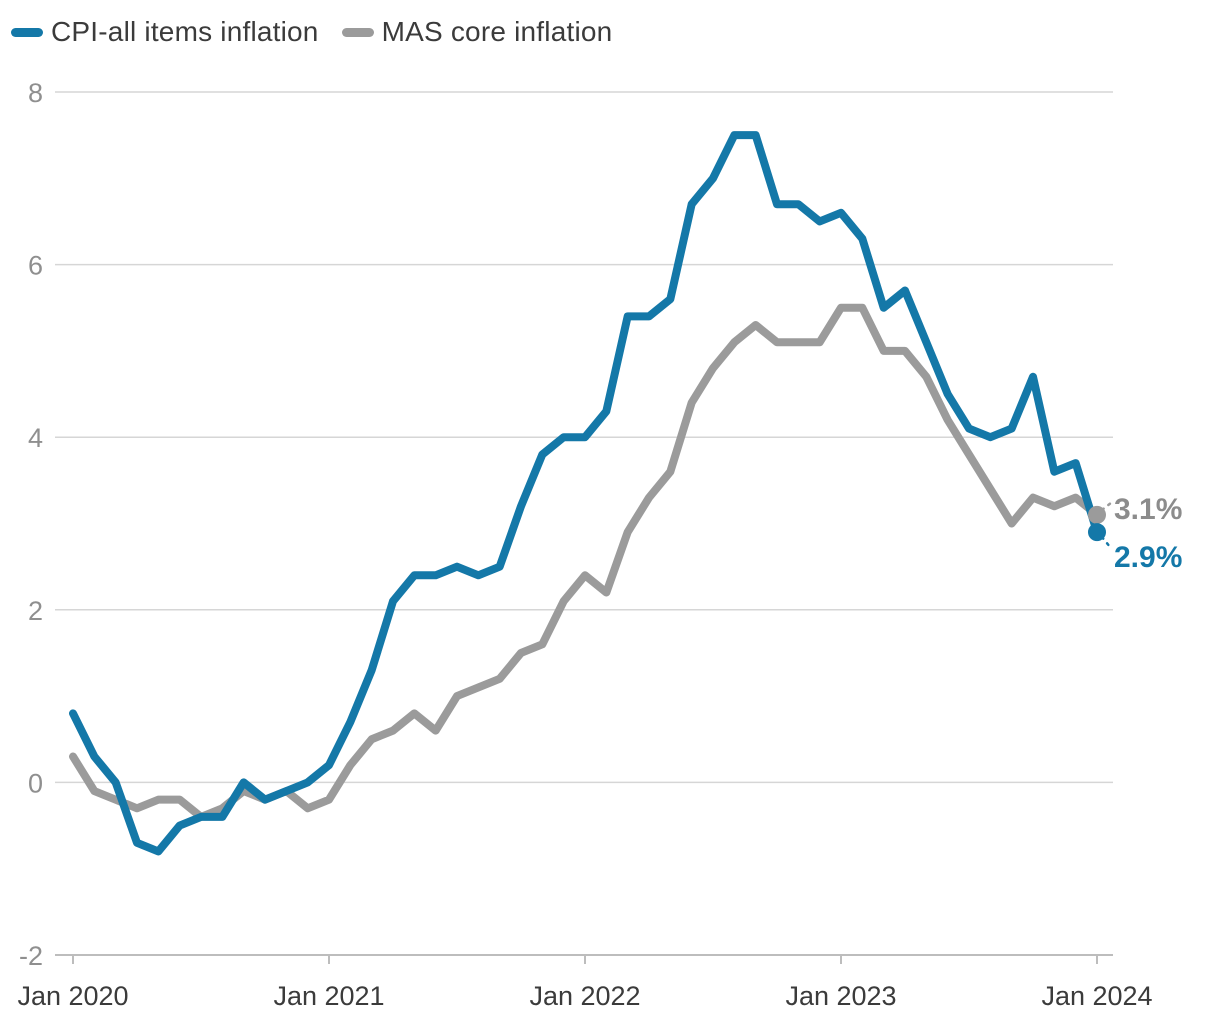 The width and height of the screenshot is (1220, 1020). I want to click on cpi-end-dot, so click(1097, 532).